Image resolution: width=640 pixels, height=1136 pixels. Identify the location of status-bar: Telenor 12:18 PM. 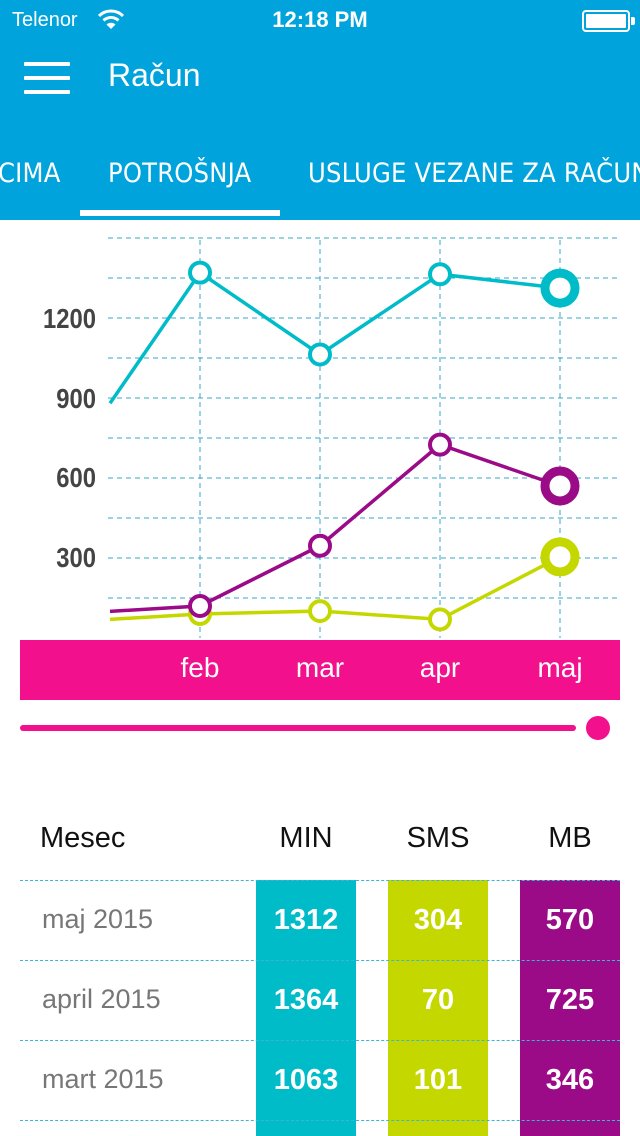
(320, 20).